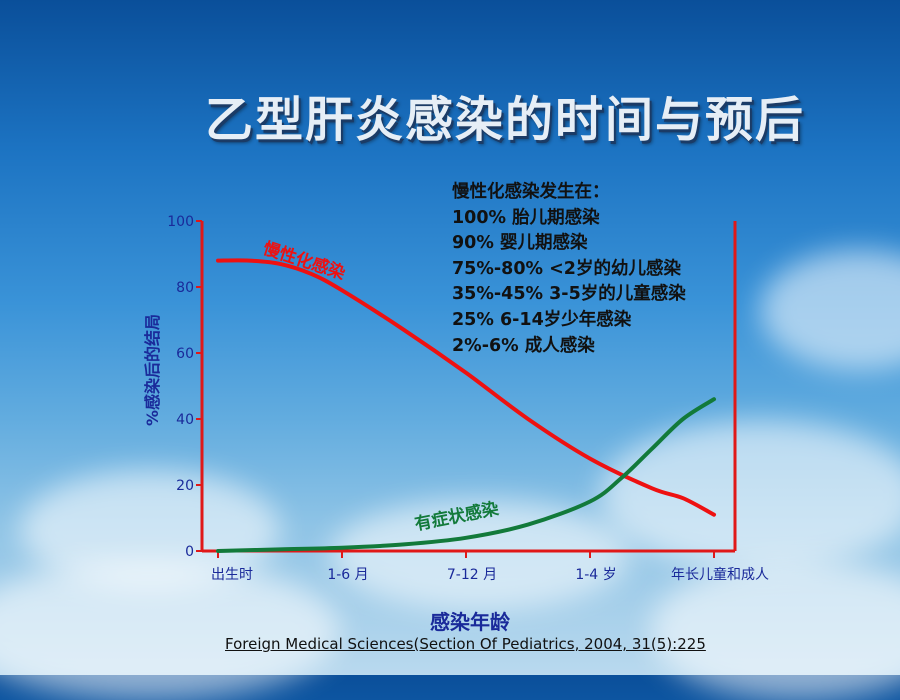 This screenshot has height=700, width=900. Describe the element at coordinates (720, 574) in the screenshot. I see `x-tick-label: 年长儿童和成人` at that location.